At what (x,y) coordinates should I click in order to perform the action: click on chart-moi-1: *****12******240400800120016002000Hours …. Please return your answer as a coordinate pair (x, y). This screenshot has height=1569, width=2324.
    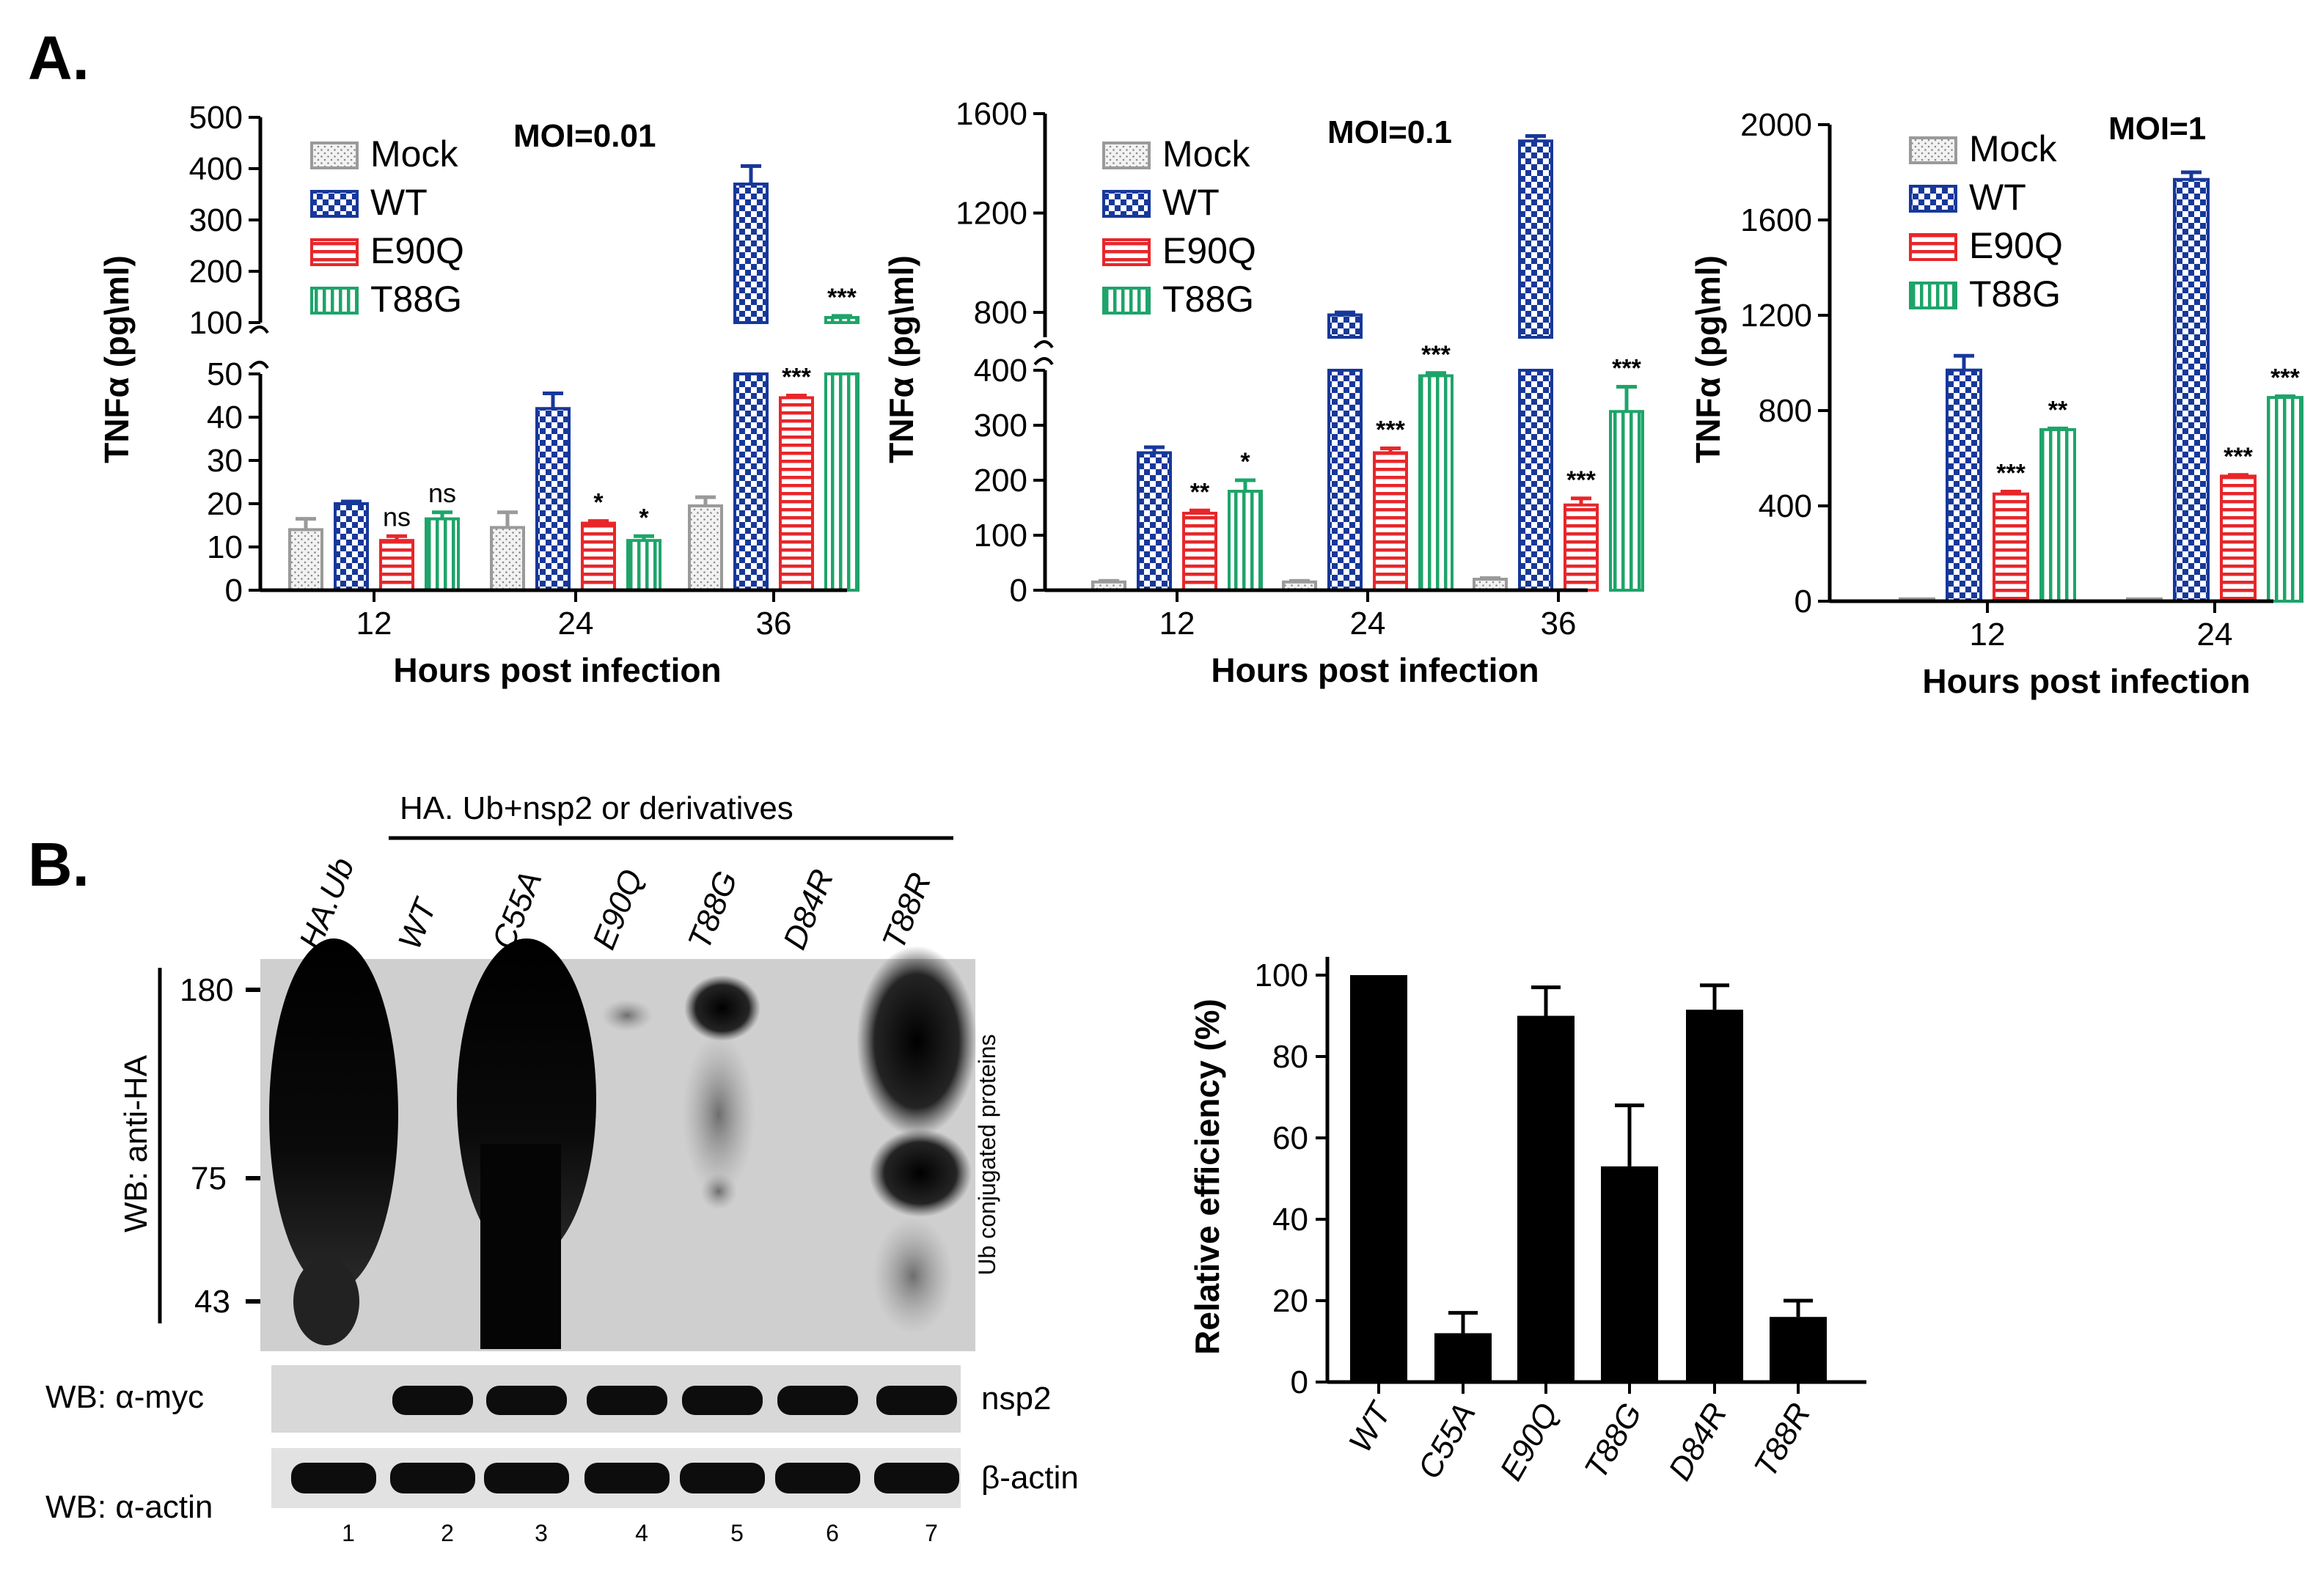
    Looking at the image, I should click on (1996, 403).